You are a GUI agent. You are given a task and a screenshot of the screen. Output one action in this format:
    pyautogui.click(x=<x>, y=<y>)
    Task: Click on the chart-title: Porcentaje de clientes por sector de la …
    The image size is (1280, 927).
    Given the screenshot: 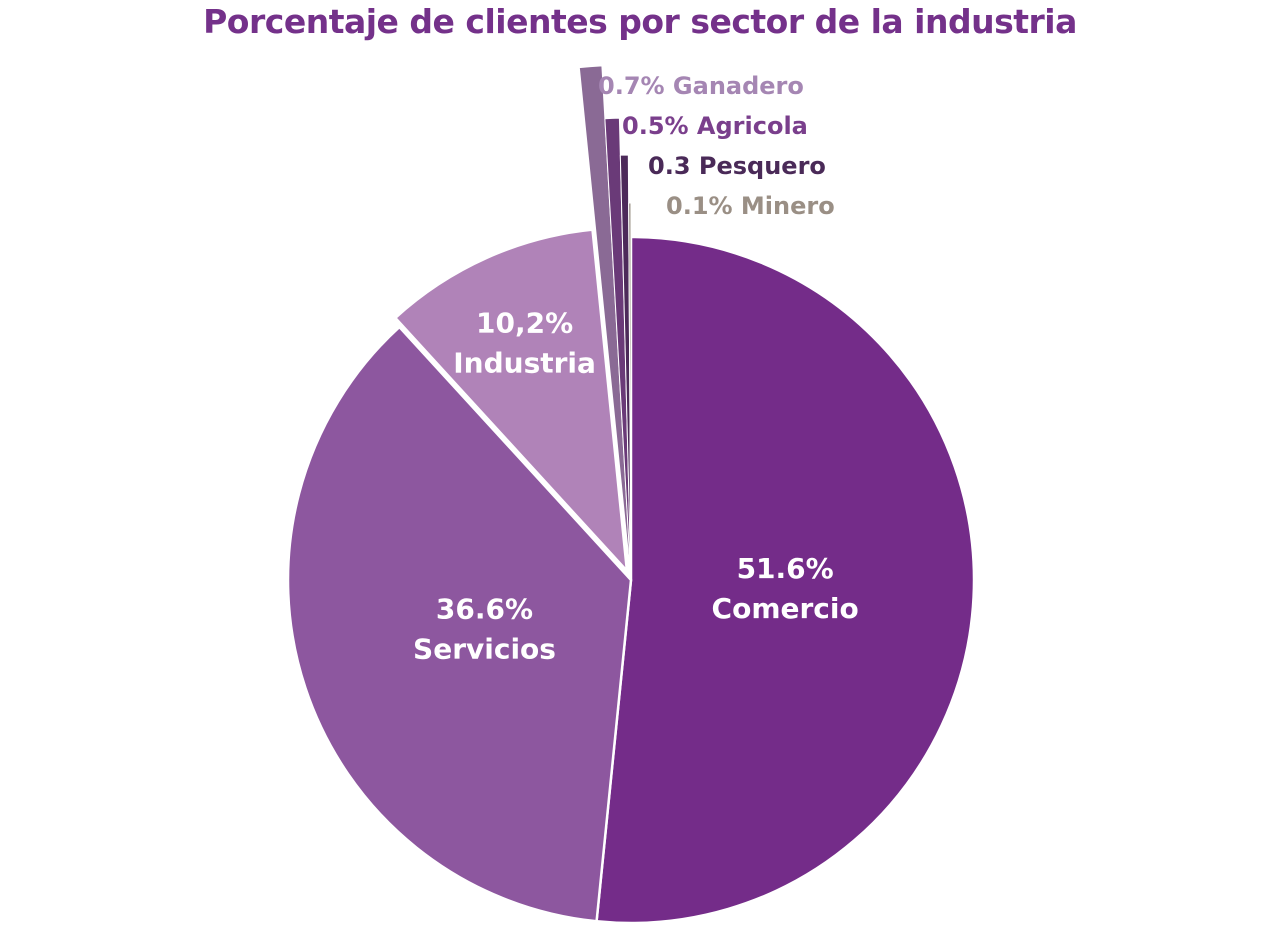 What is the action you would take?
    pyautogui.click(x=640, y=21)
    